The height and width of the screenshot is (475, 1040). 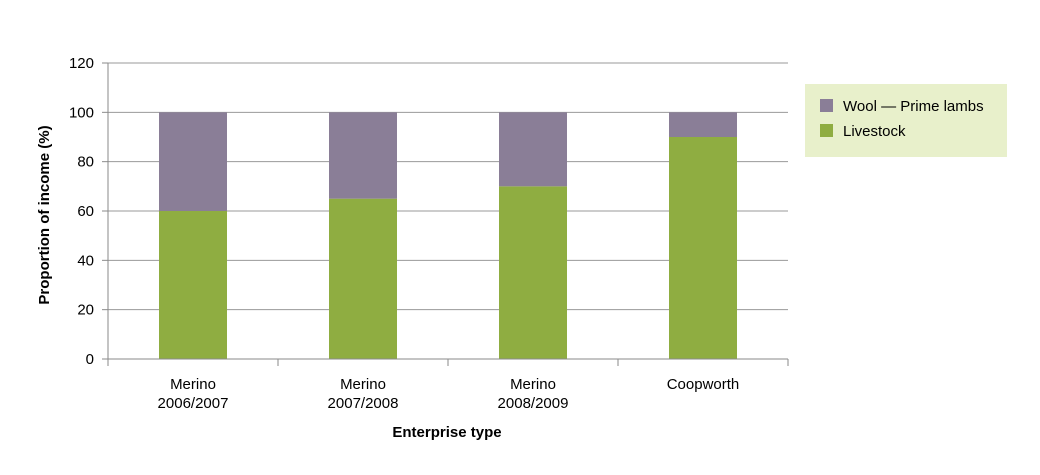 I want to click on y-tick-label: 100, so click(x=81, y=112).